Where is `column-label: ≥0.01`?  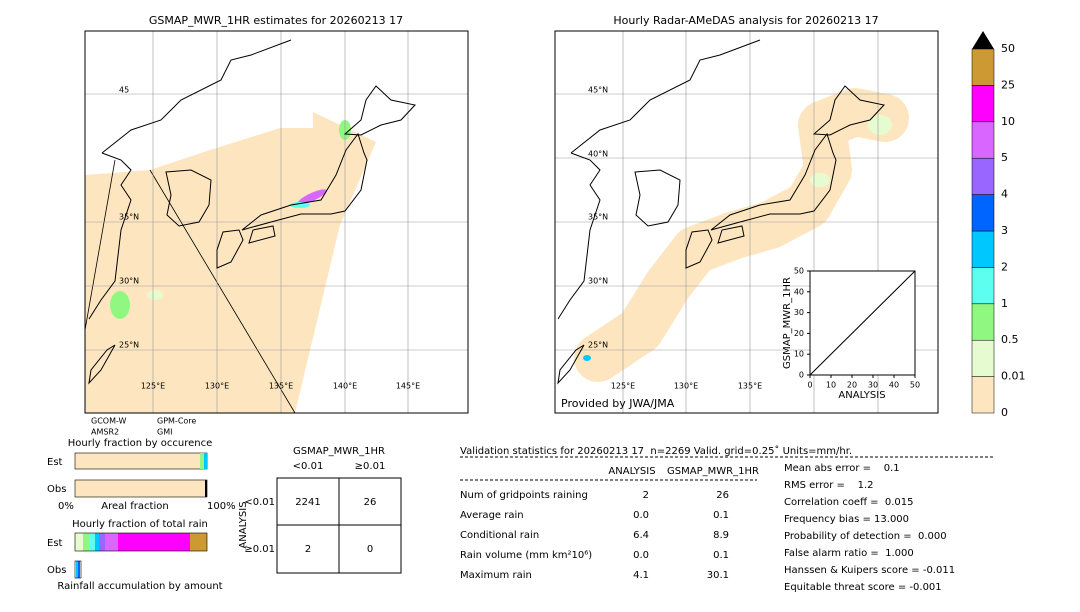
column-label: ≥0.01 is located at coordinates (370, 466).